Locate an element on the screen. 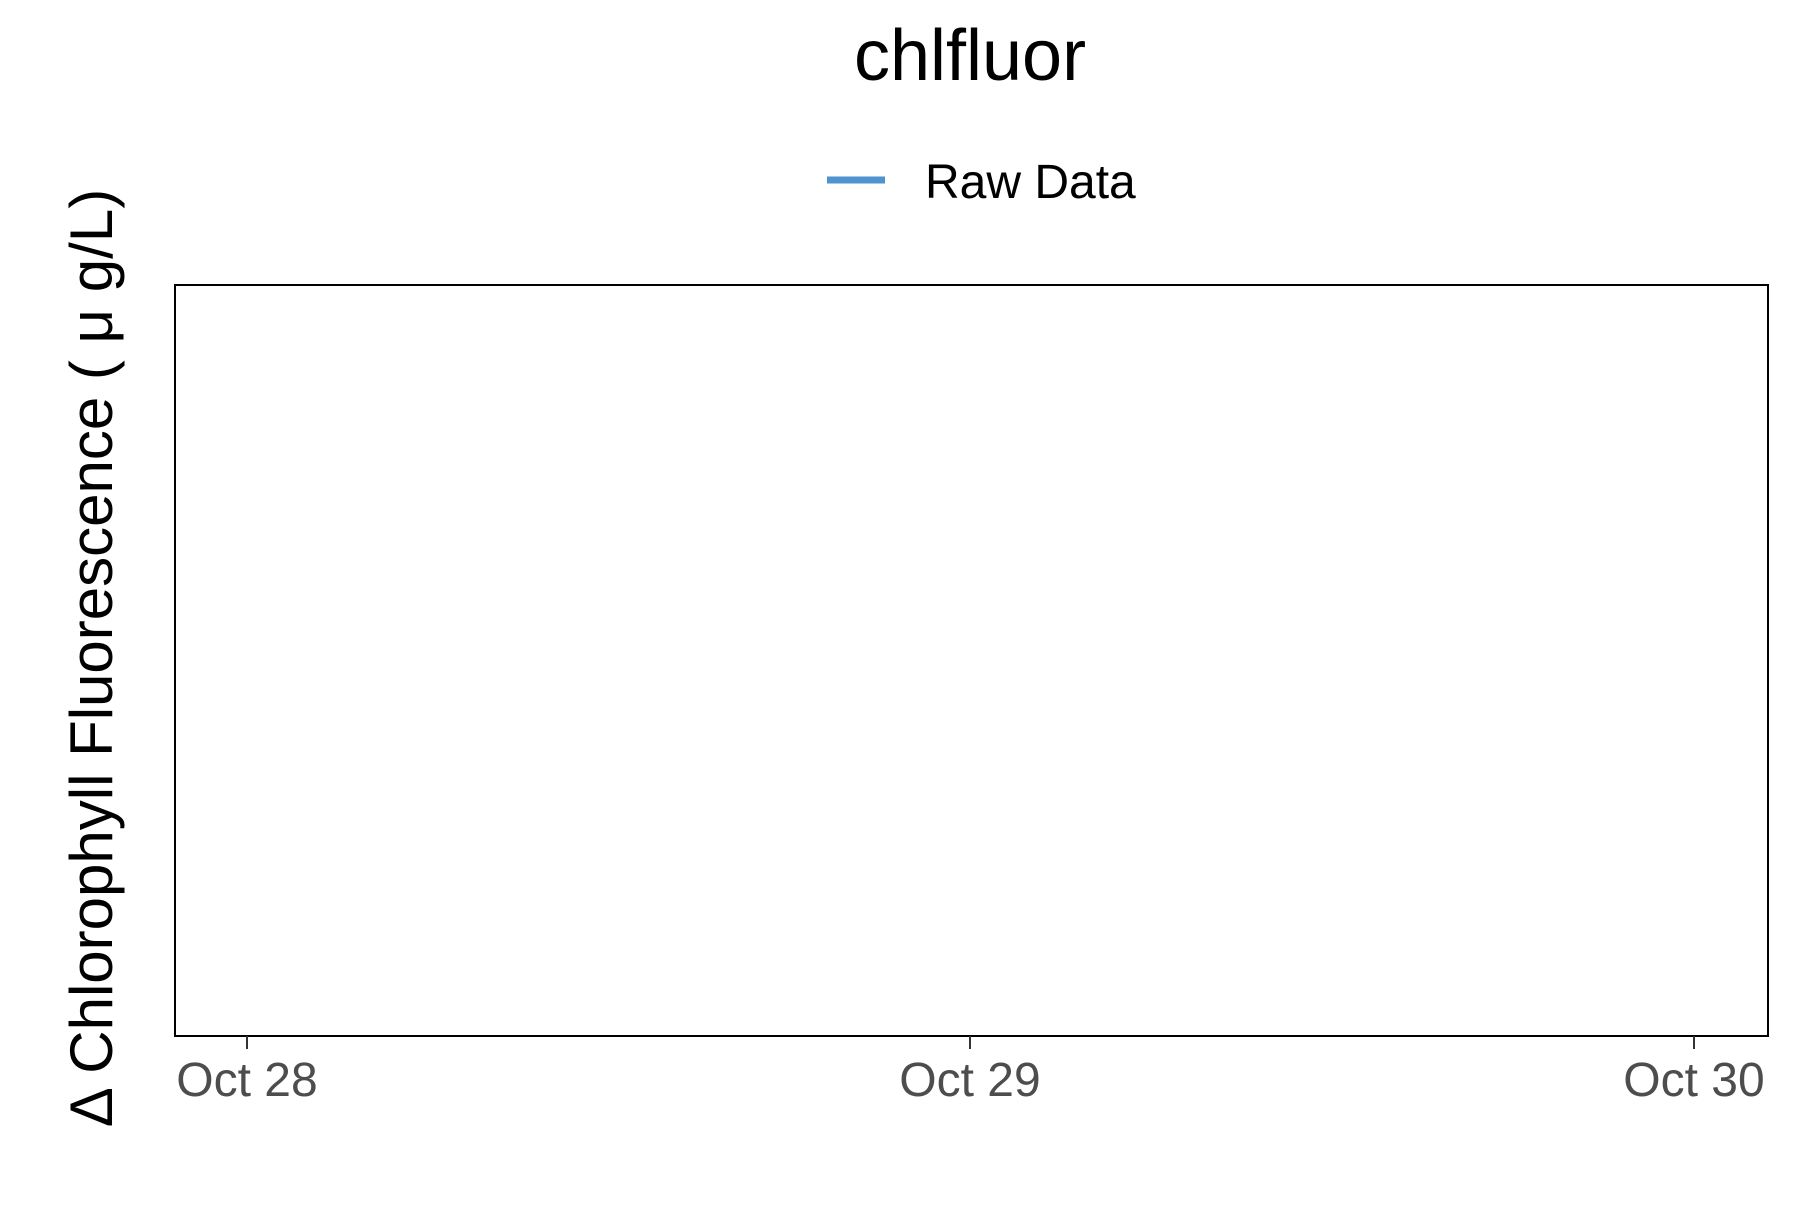 The image size is (1800, 1205). x-tick-label: Oct 29 is located at coordinates (969, 1080).